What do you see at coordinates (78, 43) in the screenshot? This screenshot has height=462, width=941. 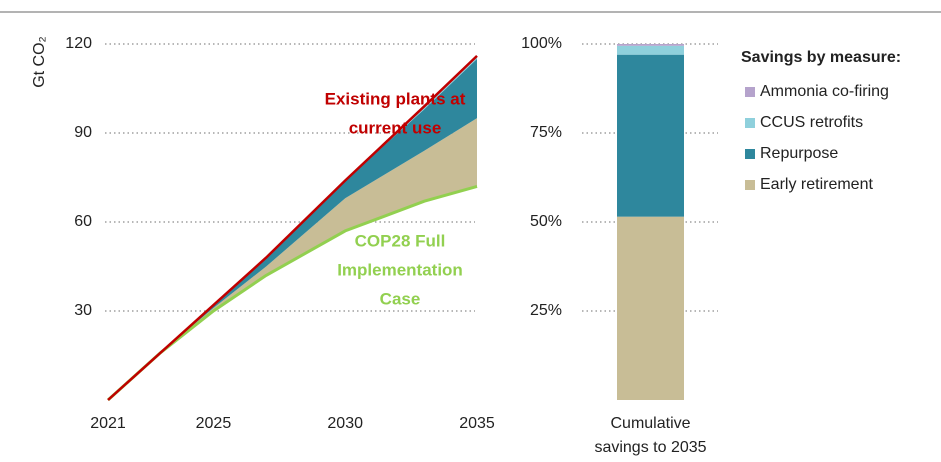 I see `y-tick-label: 120` at bounding box center [78, 43].